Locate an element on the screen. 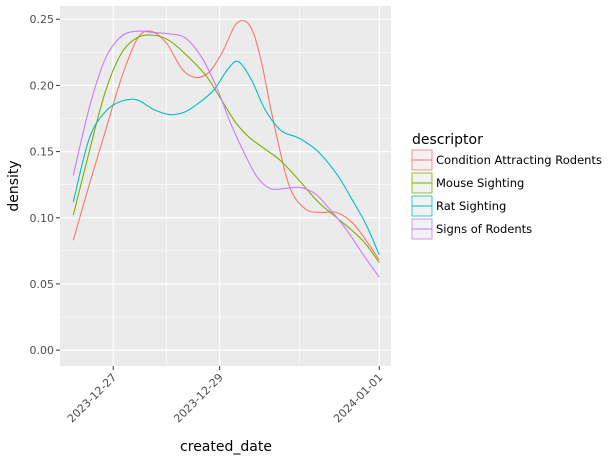 The image size is (614, 460). y-tick-label: 0.05 is located at coordinates (42, 284).